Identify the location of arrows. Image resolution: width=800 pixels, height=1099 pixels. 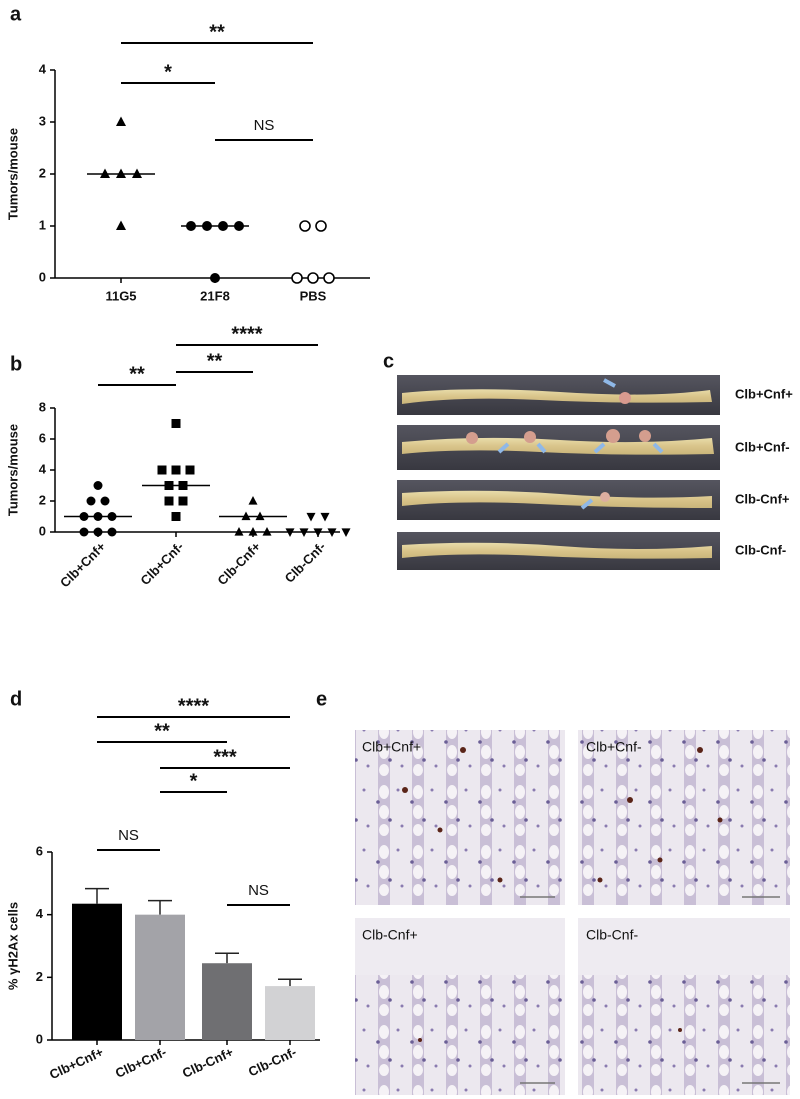
(580, 444).